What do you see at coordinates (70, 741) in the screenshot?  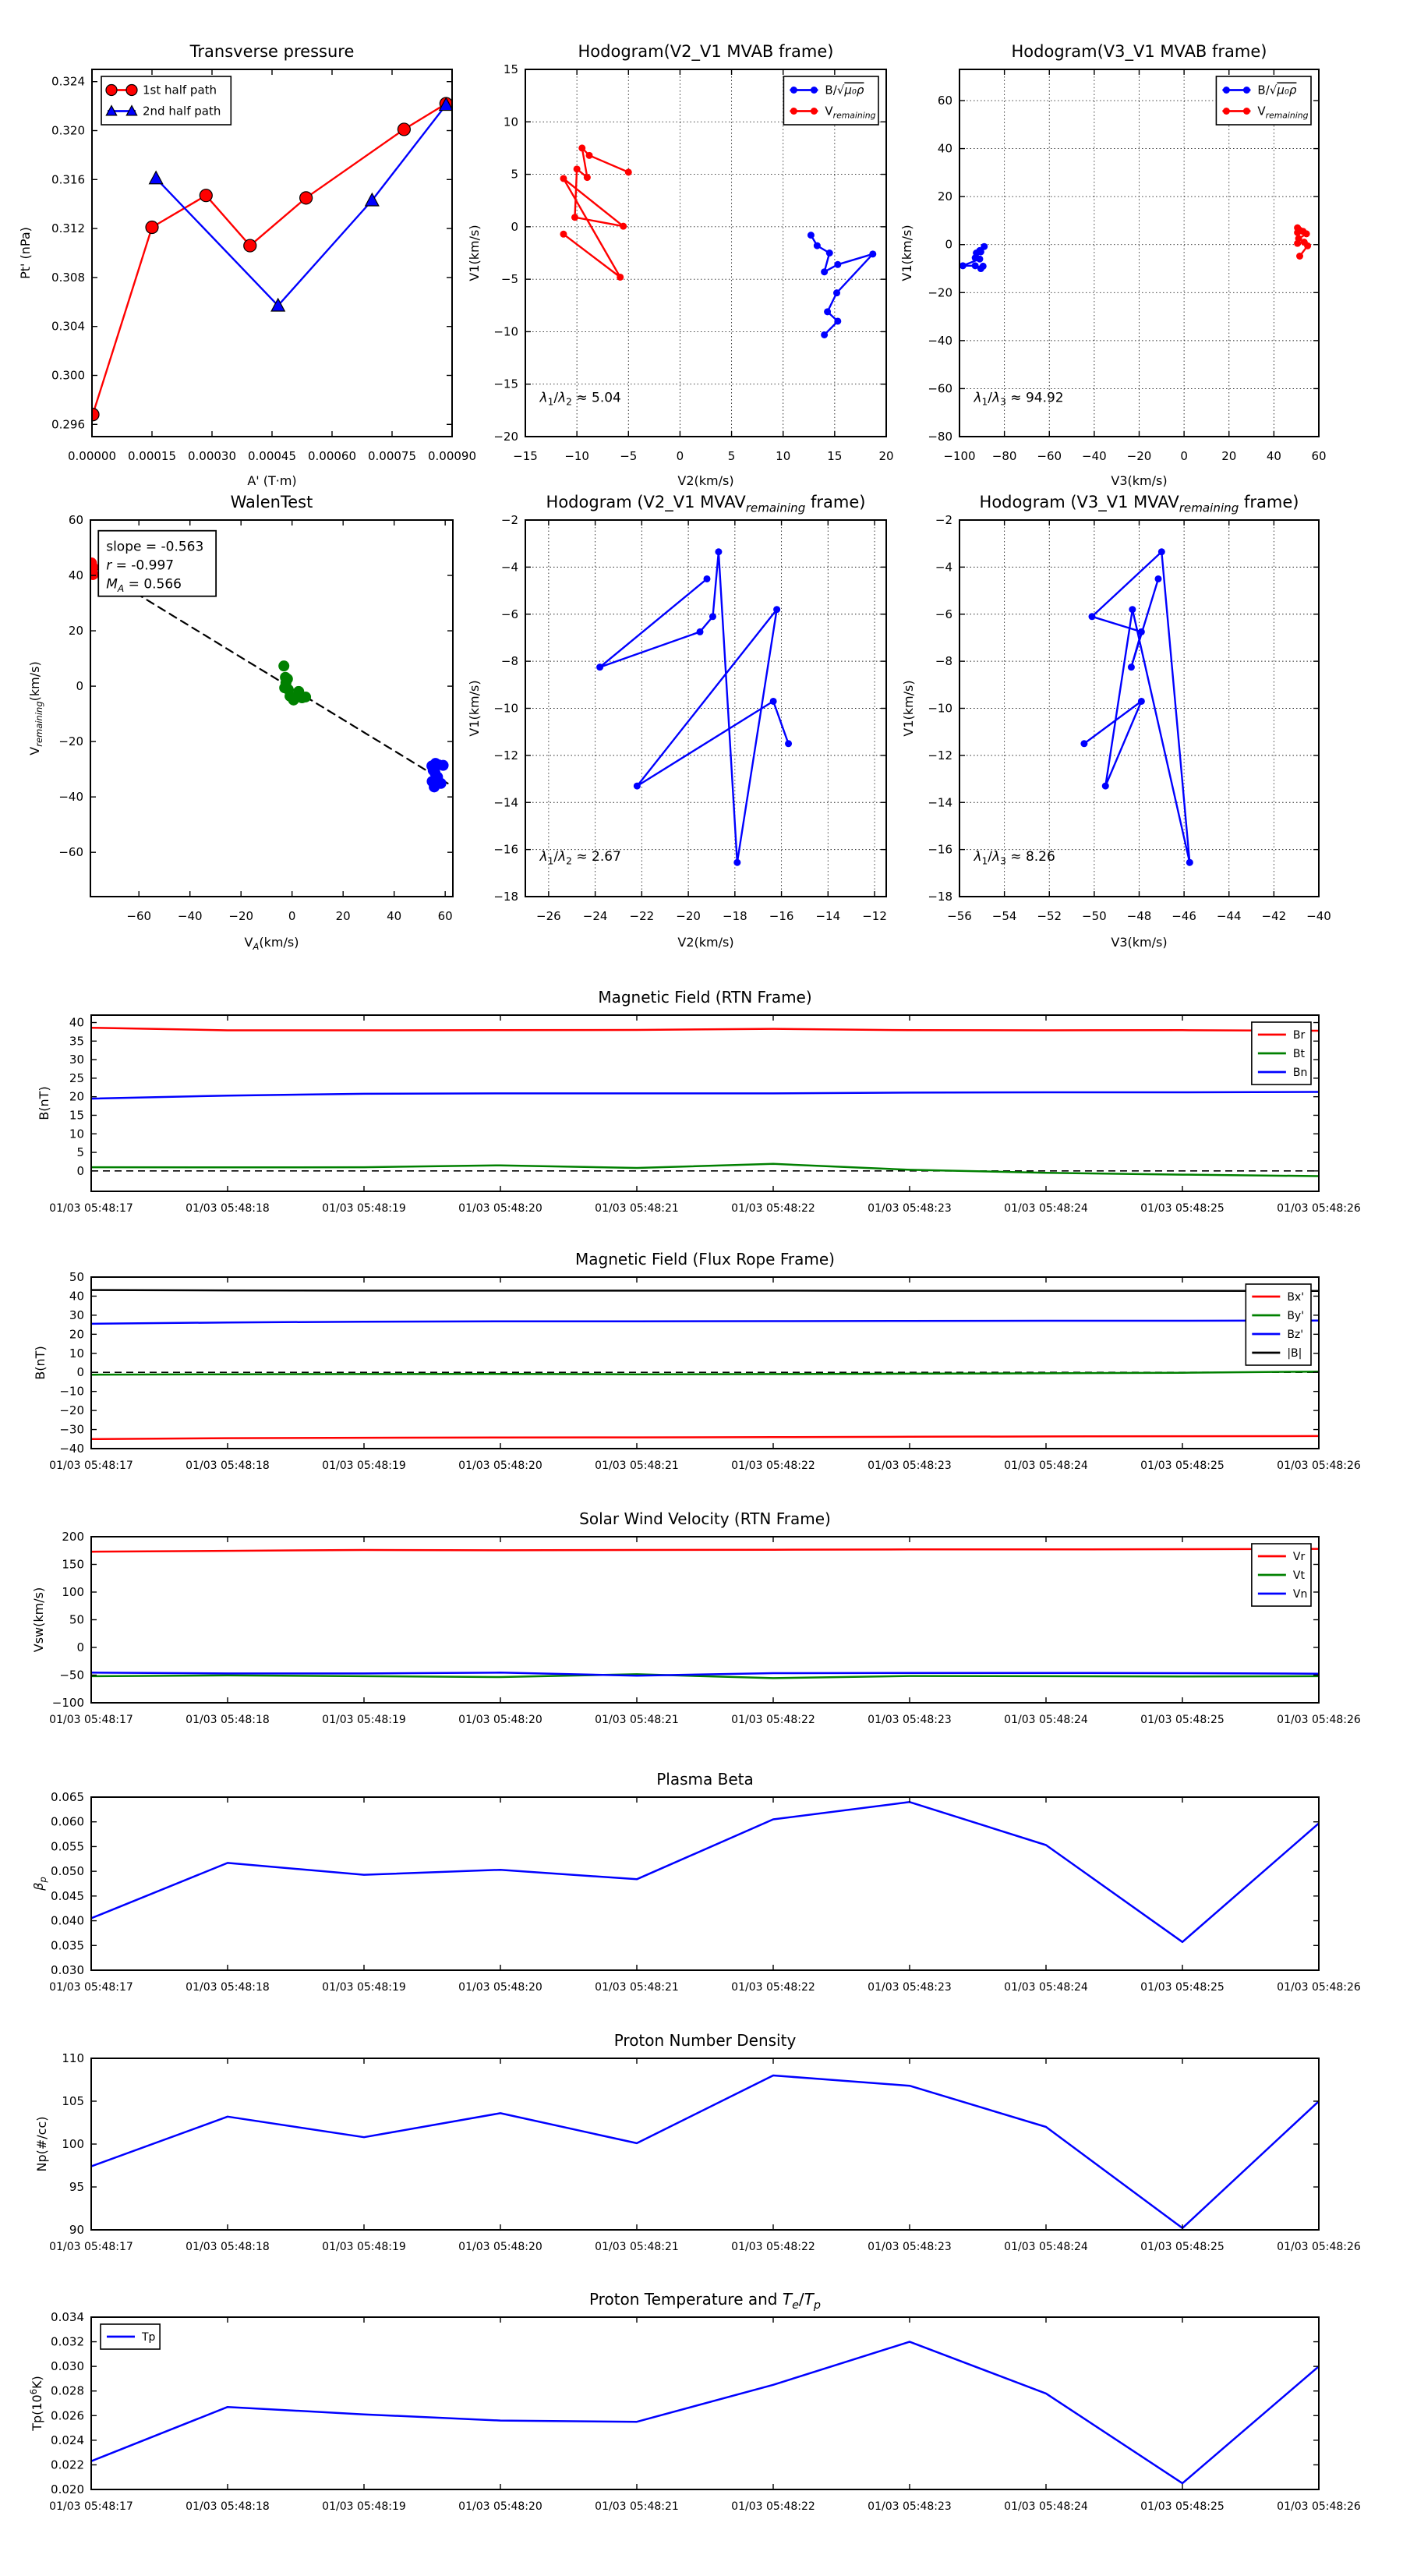 I see `y-tick-label: −20` at bounding box center [70, 741].